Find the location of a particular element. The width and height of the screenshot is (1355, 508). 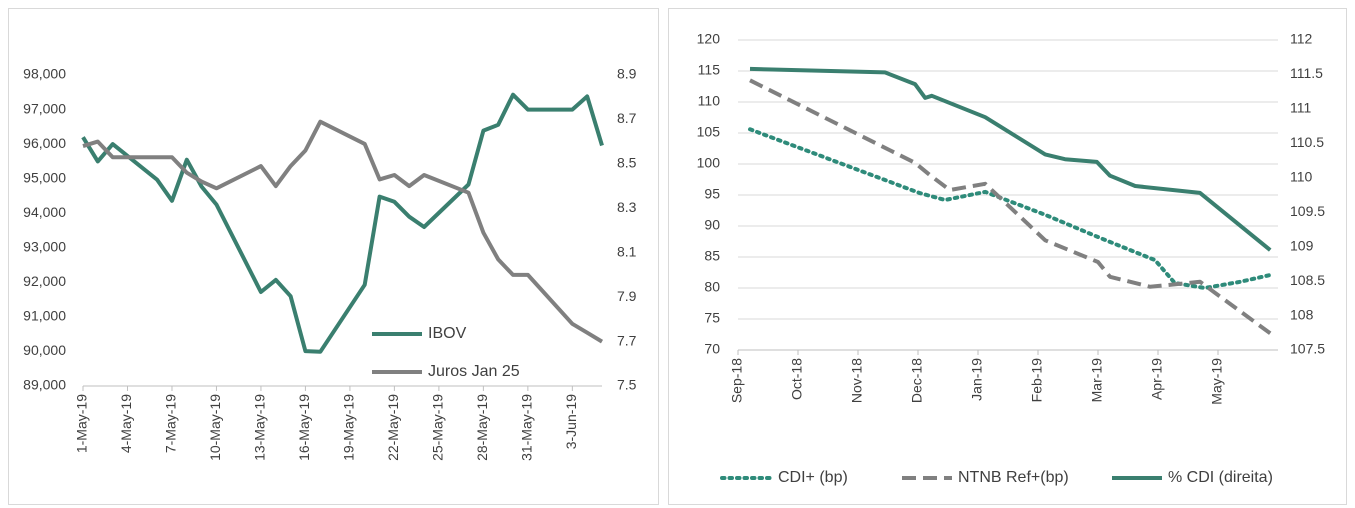

x-tick-label: 7-May-19 is located at coordinates (171, 423).